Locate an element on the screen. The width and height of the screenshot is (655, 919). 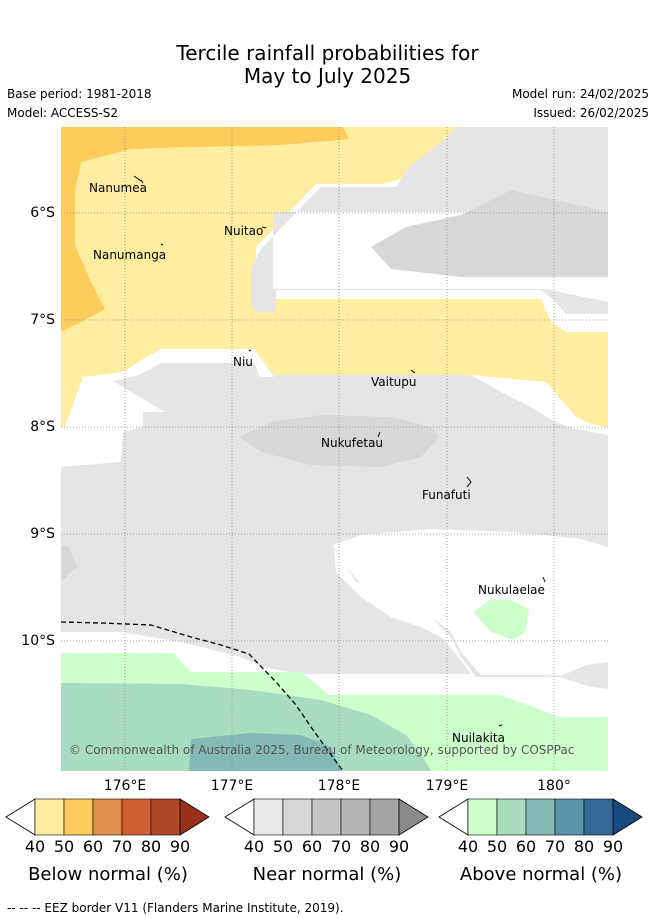
place-label-nuitao: Nuitao is located at coordinates (244, 231).